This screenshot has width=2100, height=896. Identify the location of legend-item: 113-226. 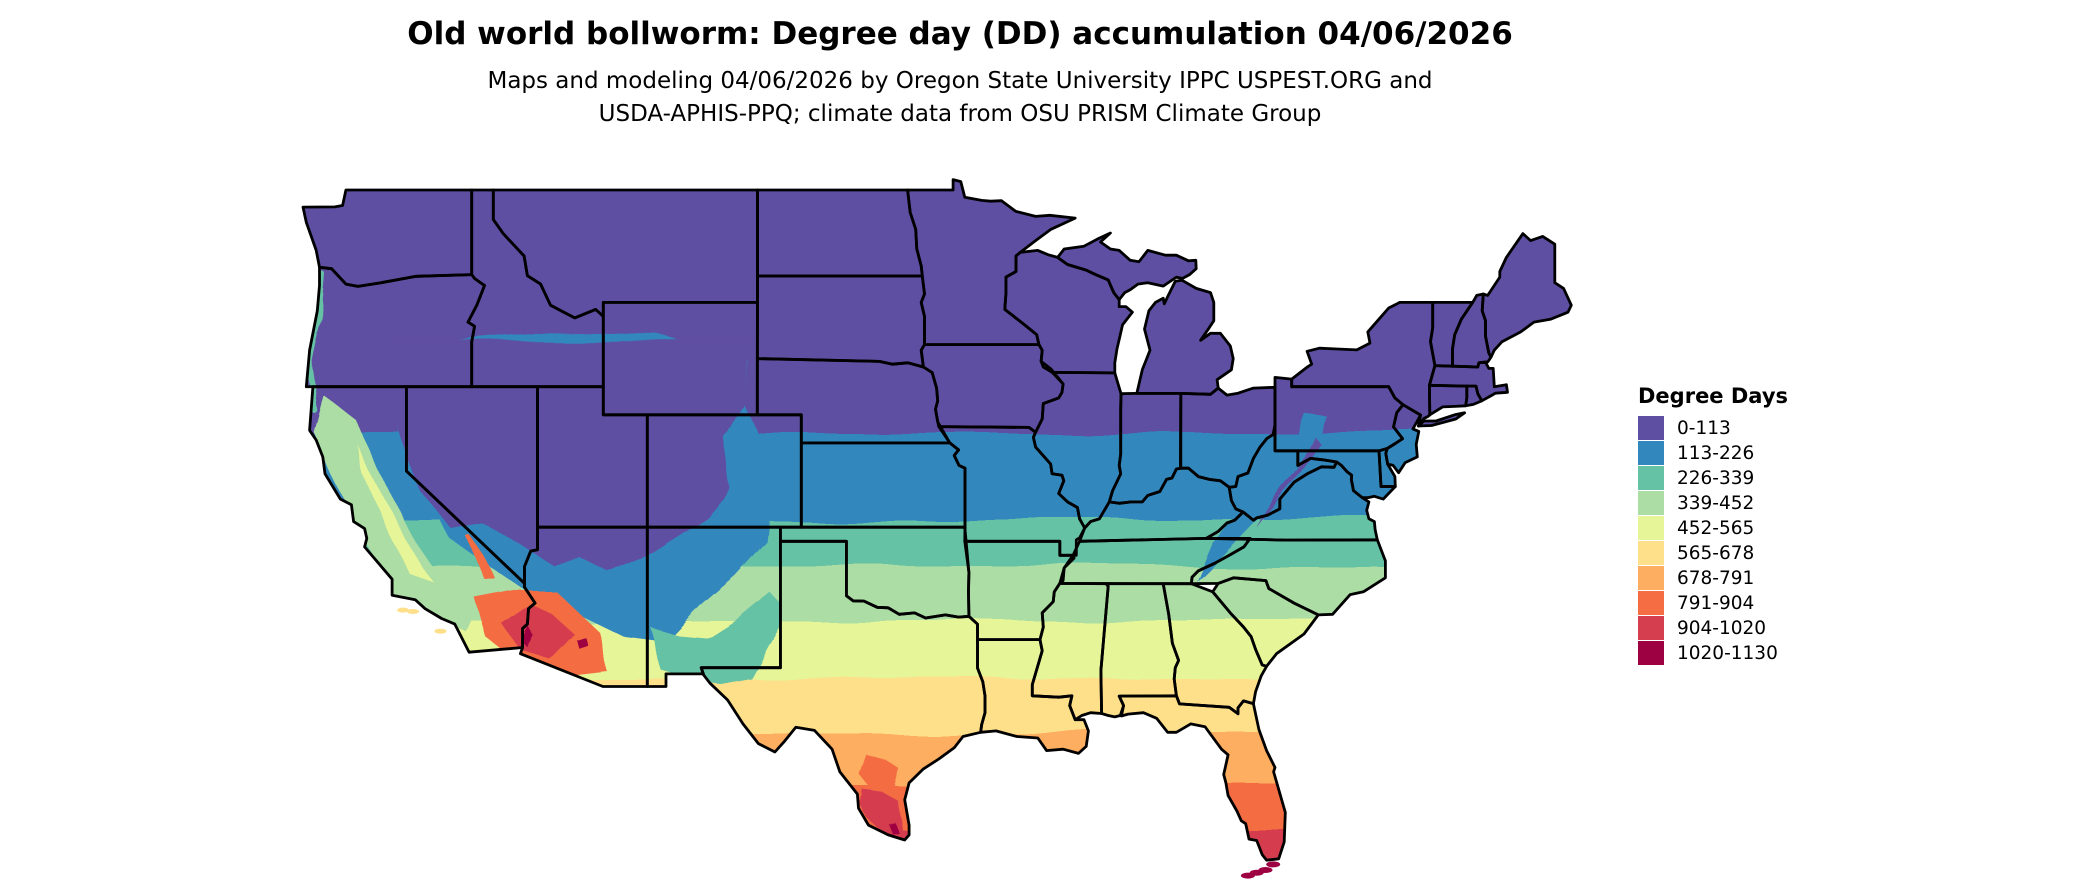
(1713, 453).